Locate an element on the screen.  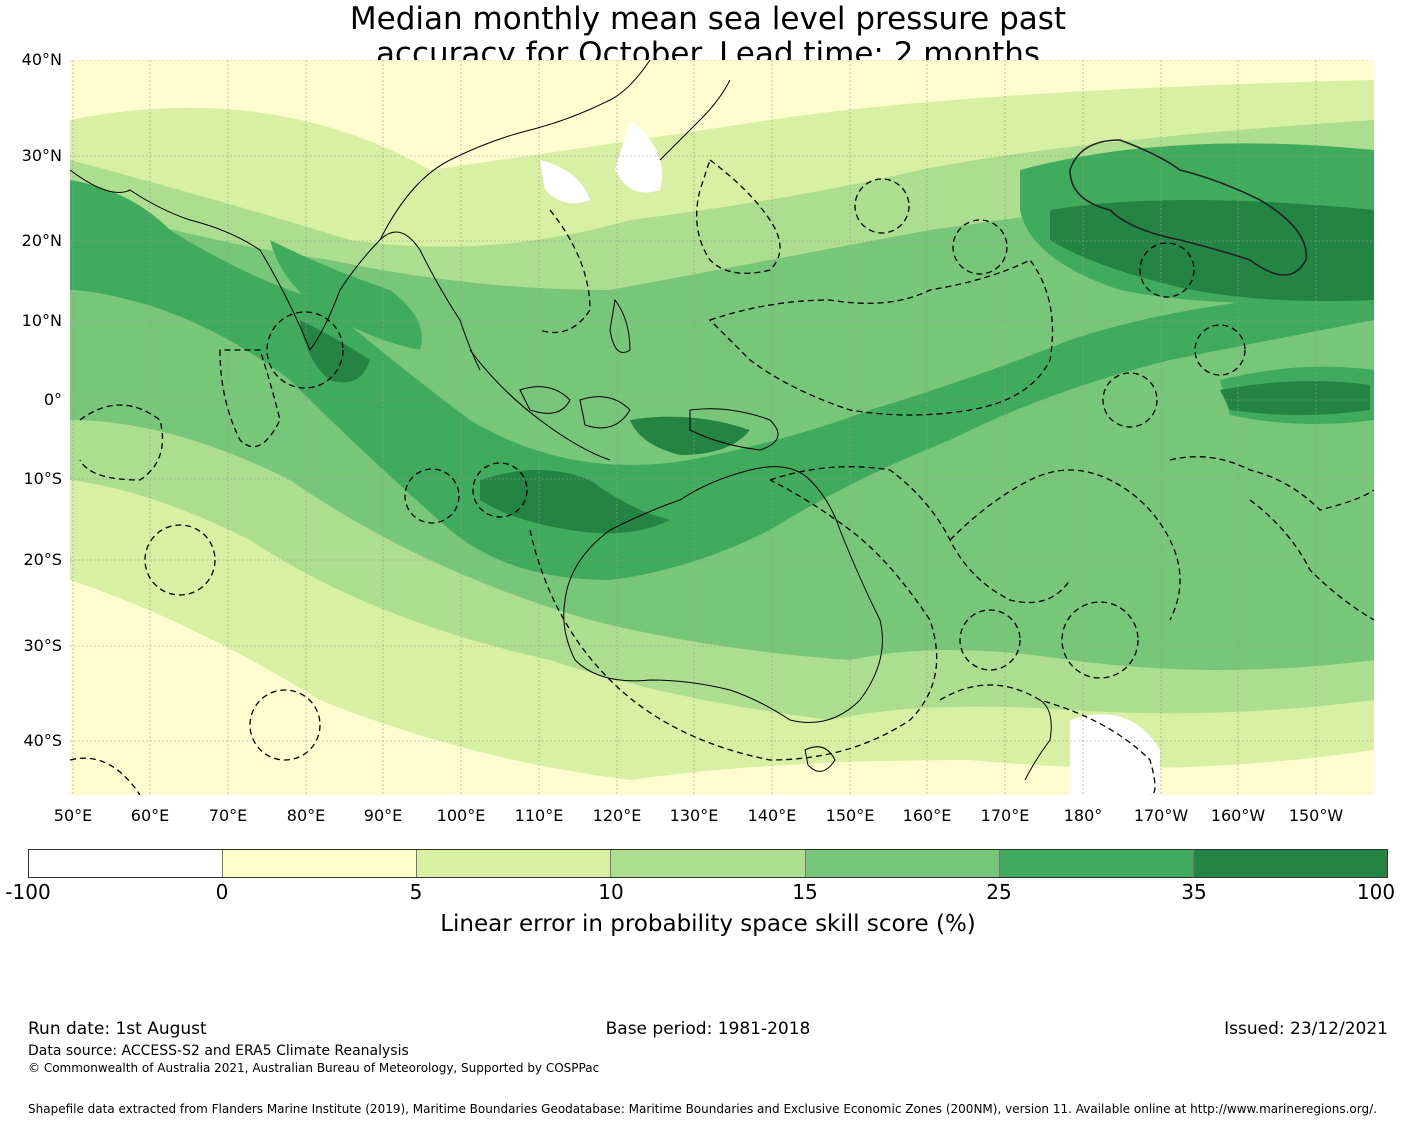
base-period: Base period: 1981-2018 is located at coordinates (708, 1029).